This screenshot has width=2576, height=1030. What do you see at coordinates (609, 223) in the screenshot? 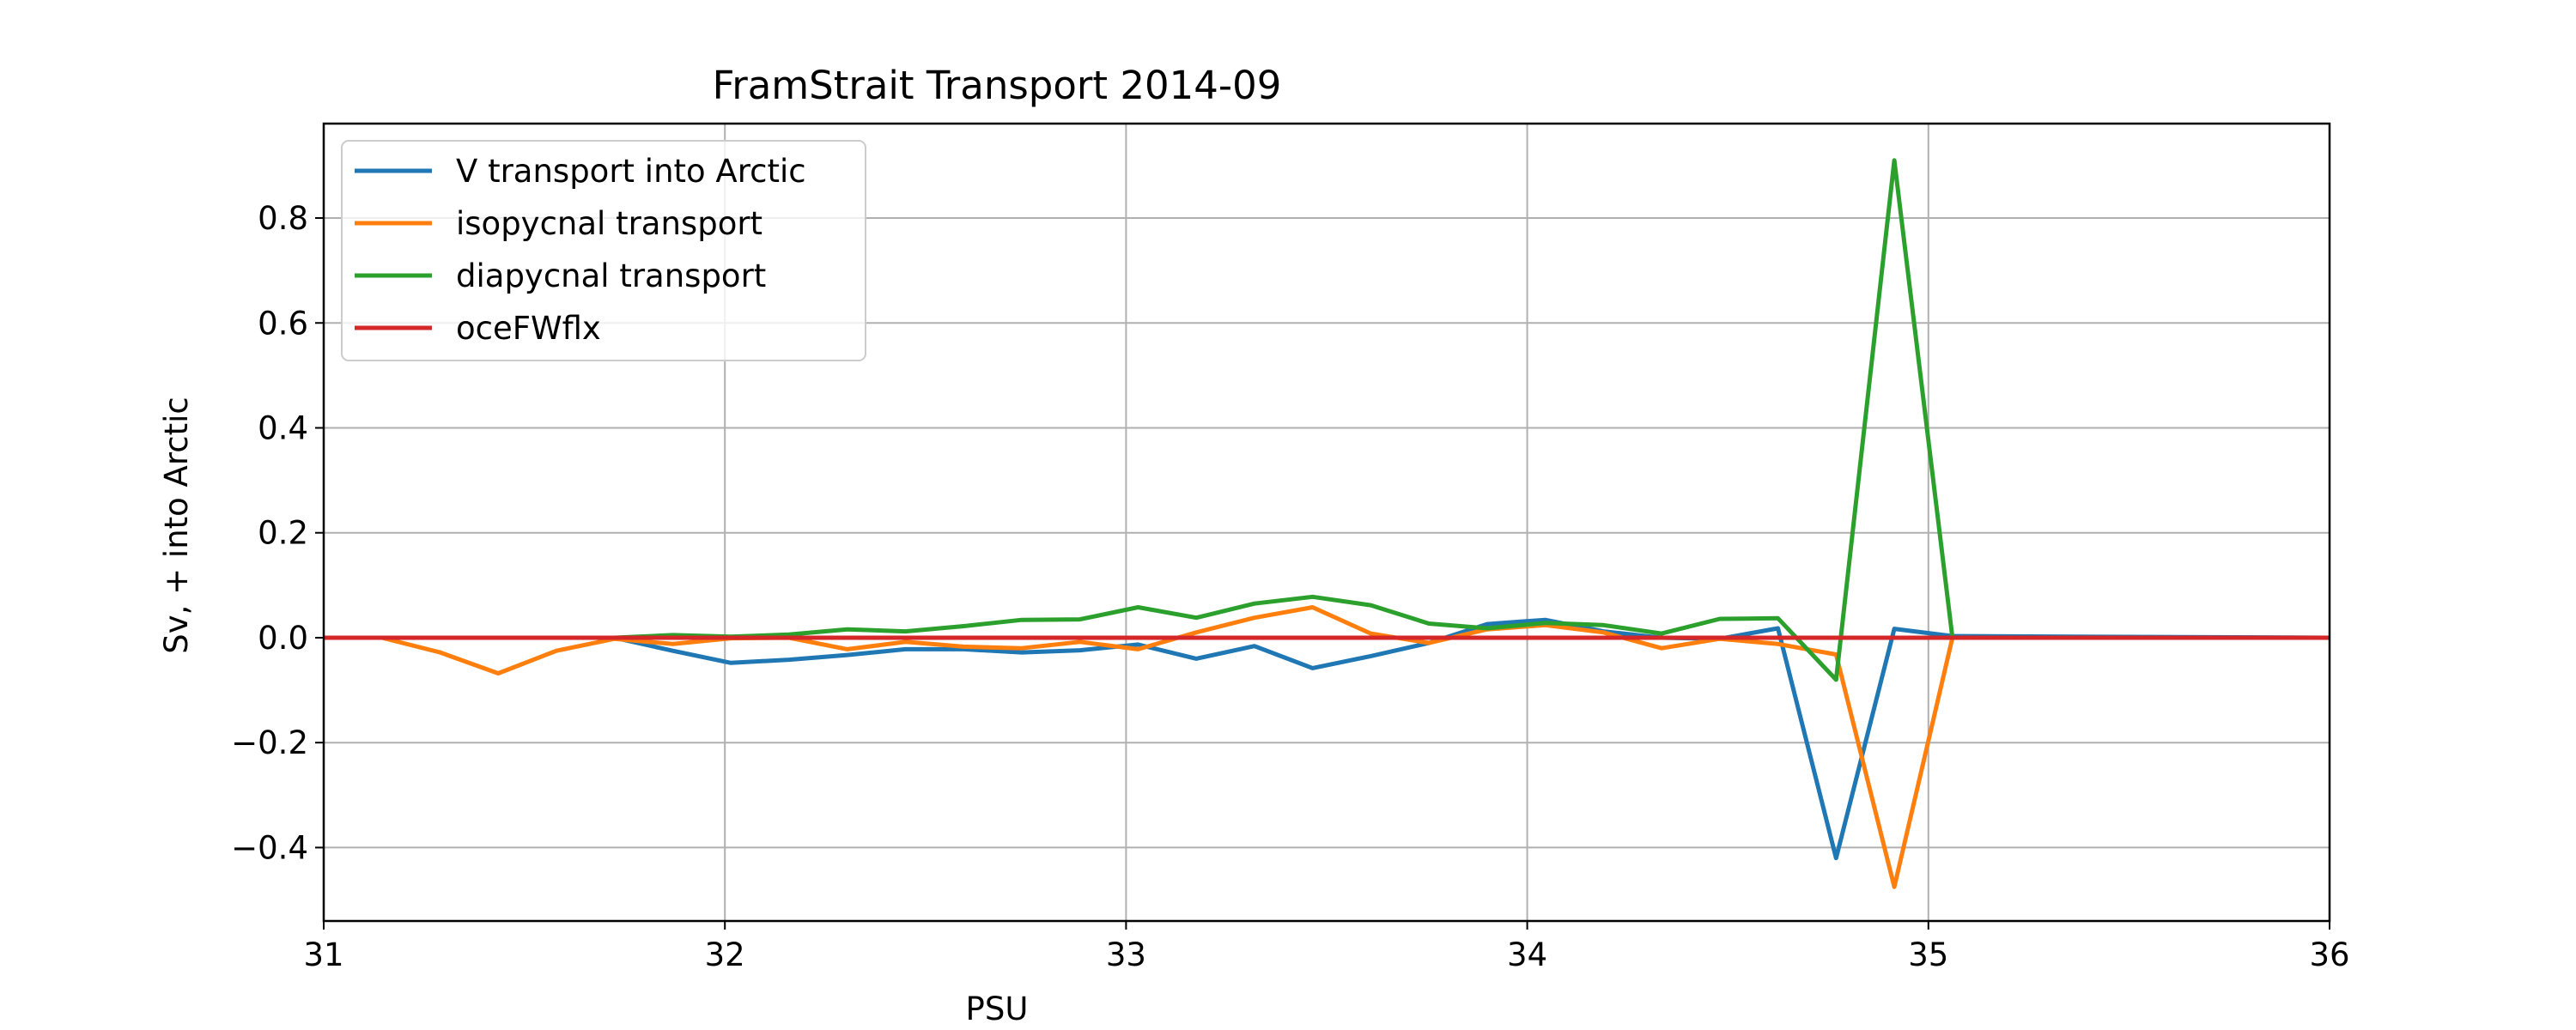
I see `legend-label-isopycnal-transport: isopycnal transport` at bounding box center [609, 223].